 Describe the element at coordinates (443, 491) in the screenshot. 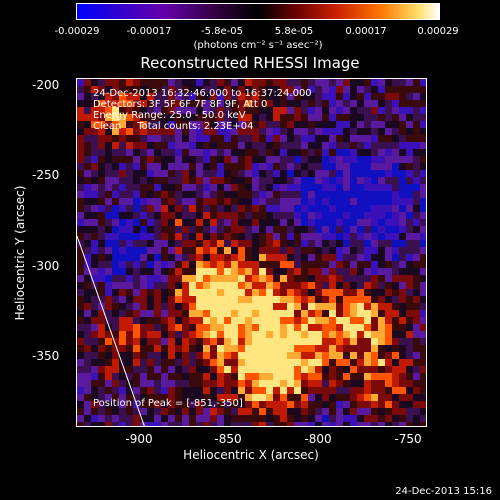

I see `footer-timestamp: 24-Dec-2013 15:16` at that location.